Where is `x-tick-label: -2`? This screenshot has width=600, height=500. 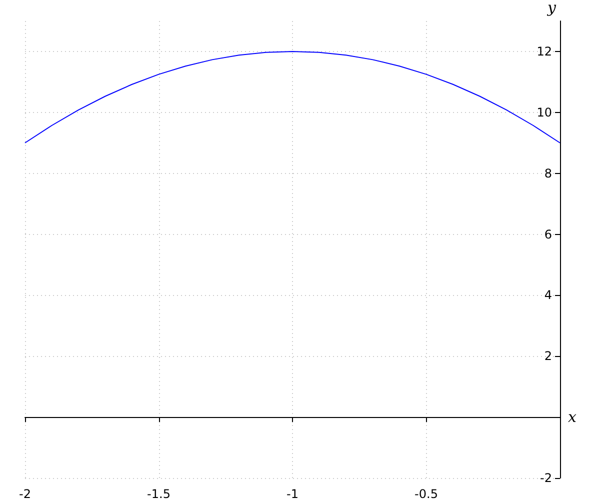 x-tick-label: -2 is located at coordinates (25, 493).